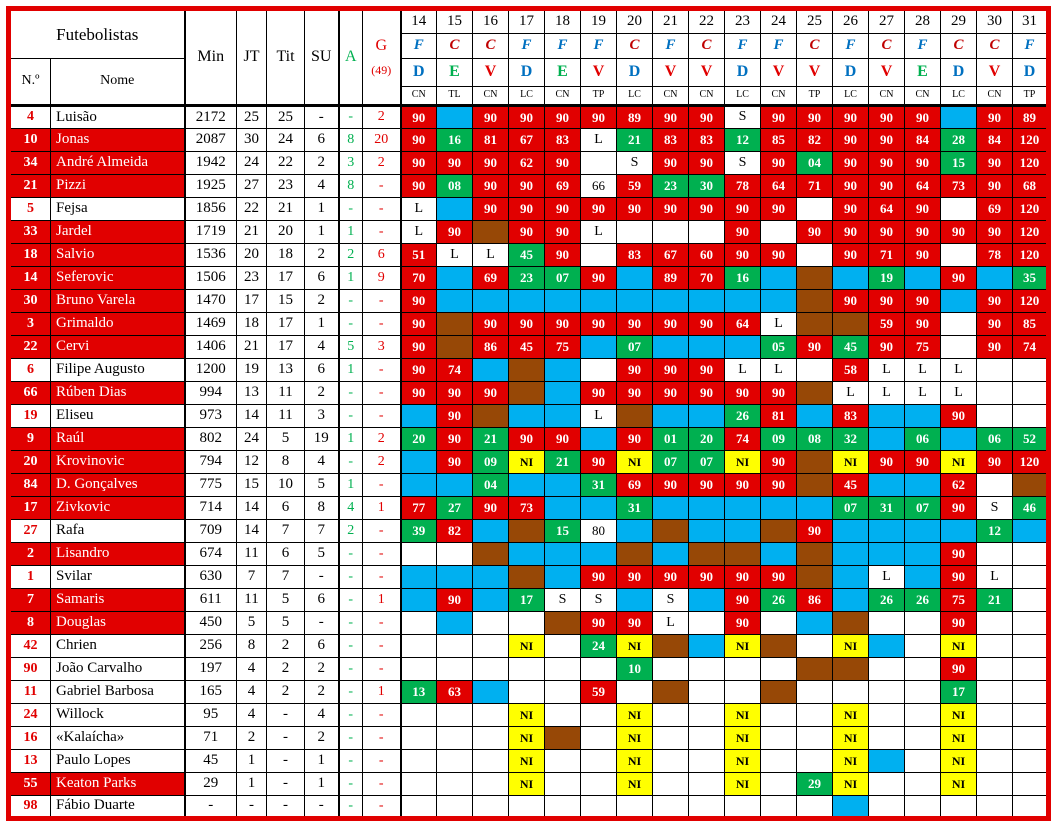 This screenshot has height=828, width=1064. Describe the element at coordinates (994, 209) in the screenshot. I see `match-cell: 69` at that location.